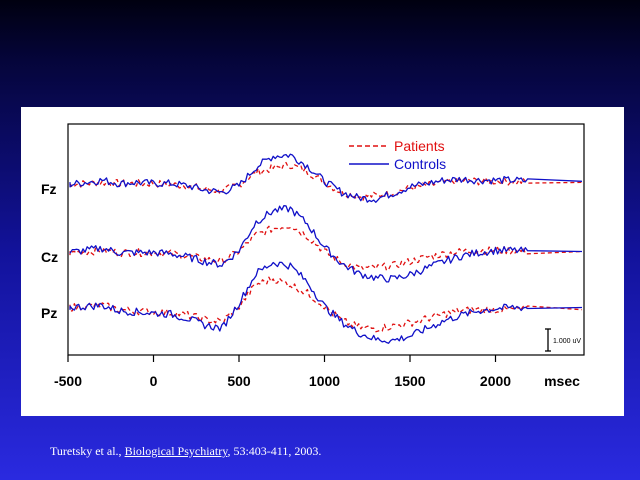 The height and width of the screenshot is (480, 640). I want to click on citation-journal: Biological Psychiatry, so click(176, 451).